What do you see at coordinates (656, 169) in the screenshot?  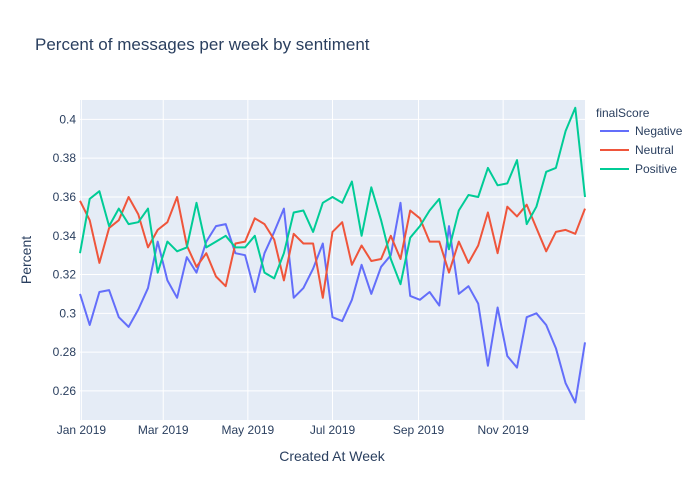 I see `legend-item-positive: Positive` at bounding box center [656, 169].